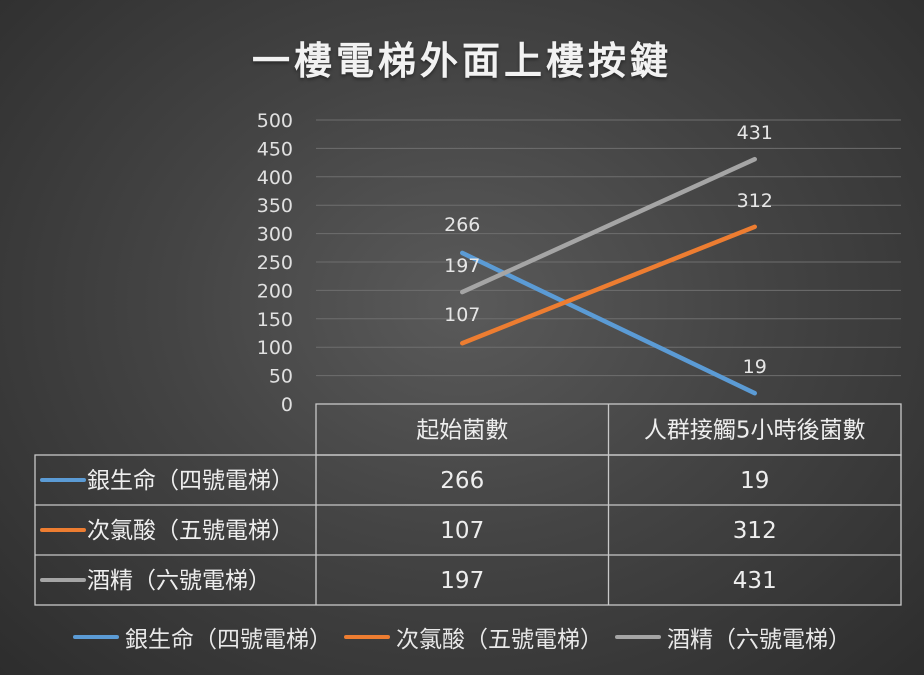 This screenshot has height=675, width=924. Describe the element at coordinates (759, 640) in the screenshot. I see `legend-label: 酒精（六號電梯）` at that location.